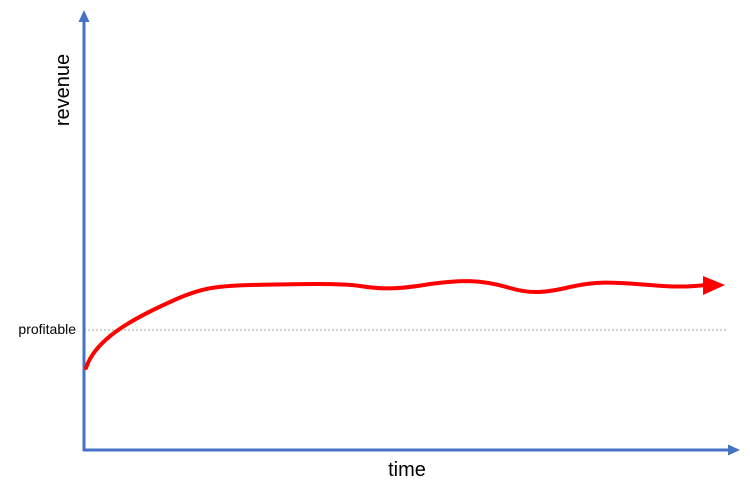  What do you see at coordinates (407, 470) in the screenshot?
I see `x-axis-label: time` at bounding box center [407, 470].